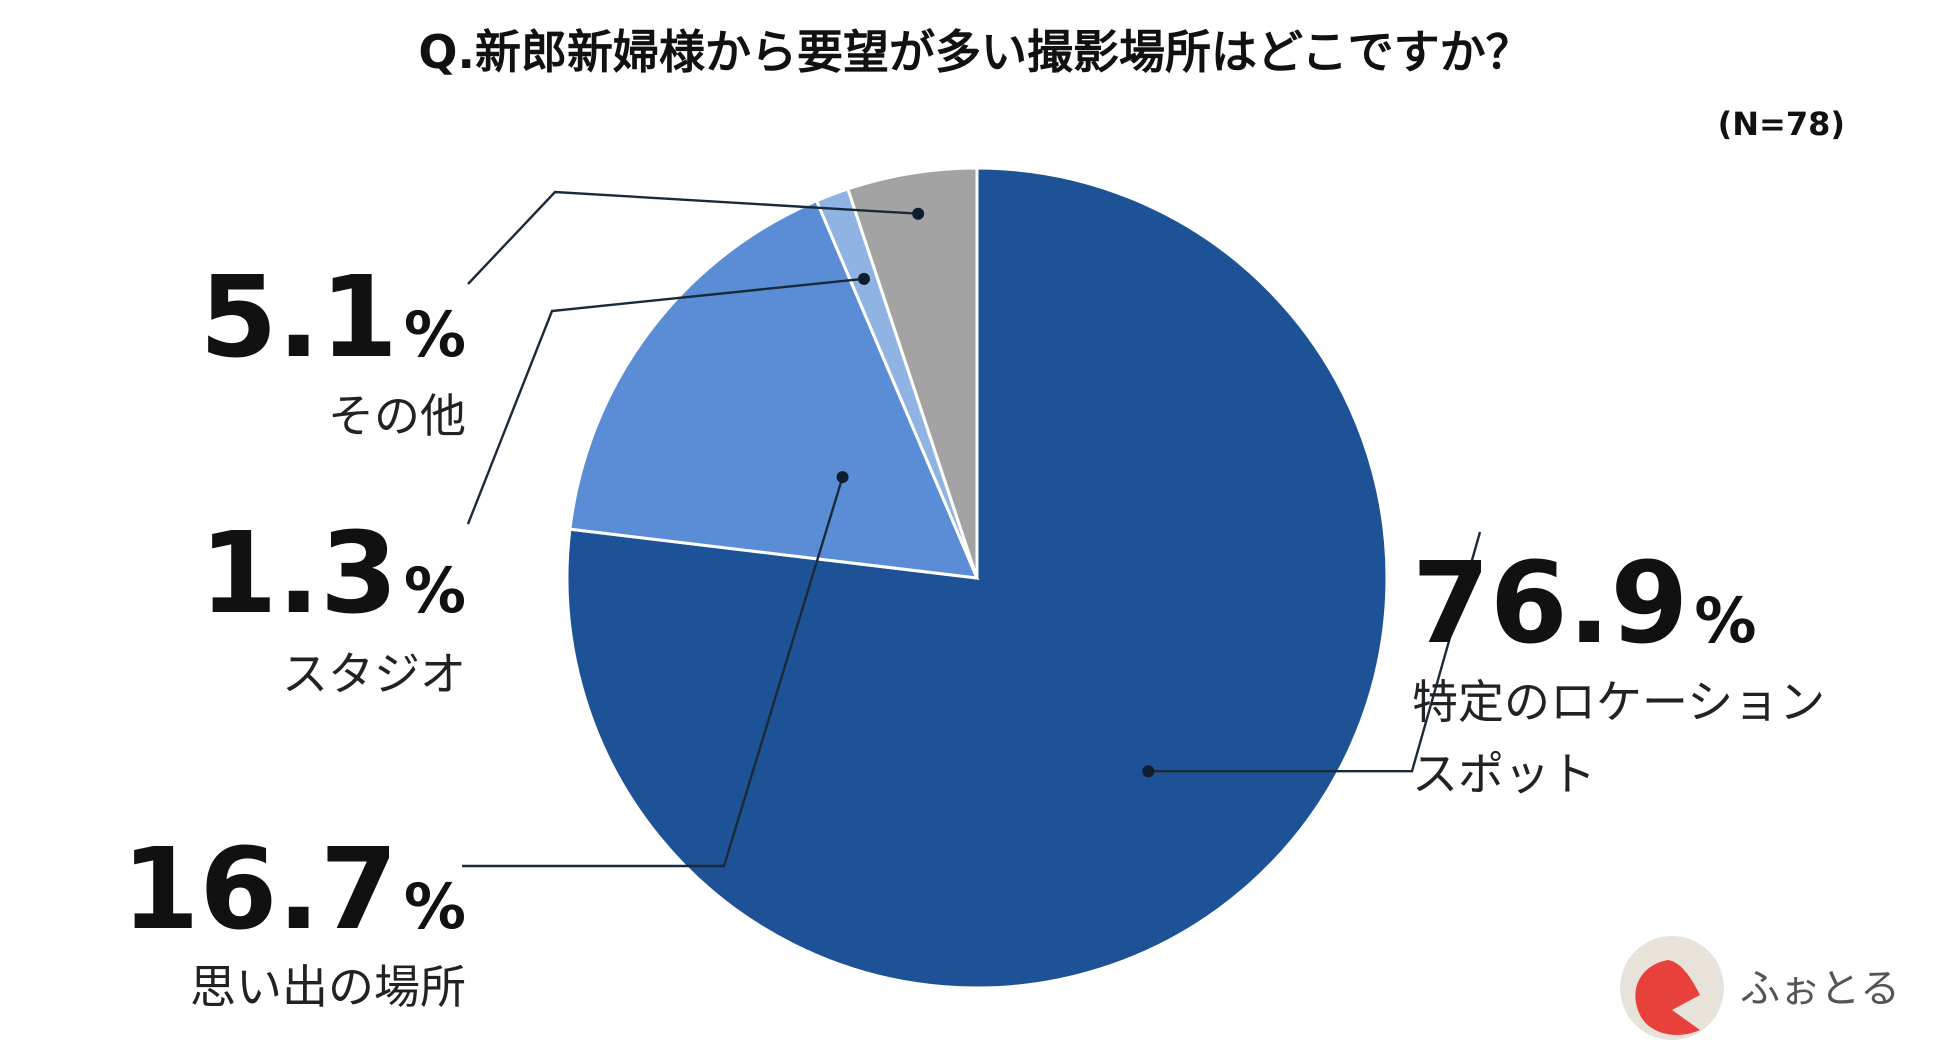 This screenshot has width=1950, height=1042. I want to click on brand-name: ふぉとる, so click(1820, 989).